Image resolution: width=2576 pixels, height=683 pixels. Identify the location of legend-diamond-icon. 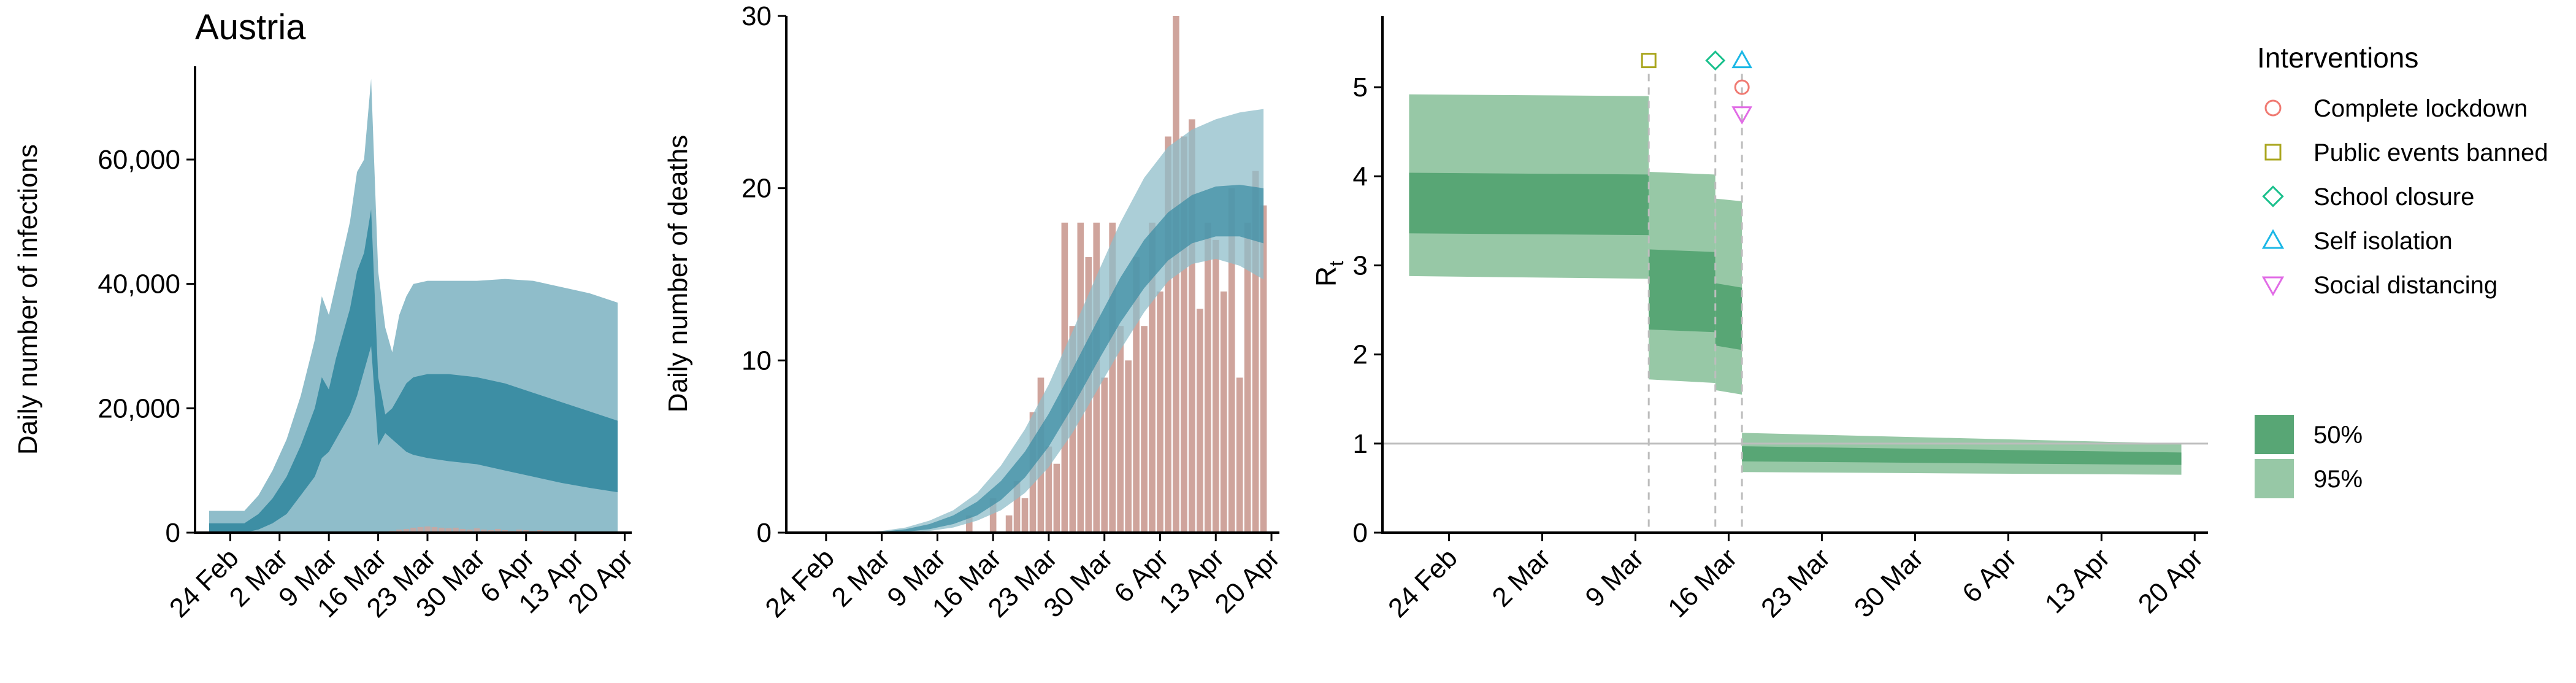
(2273, 196).